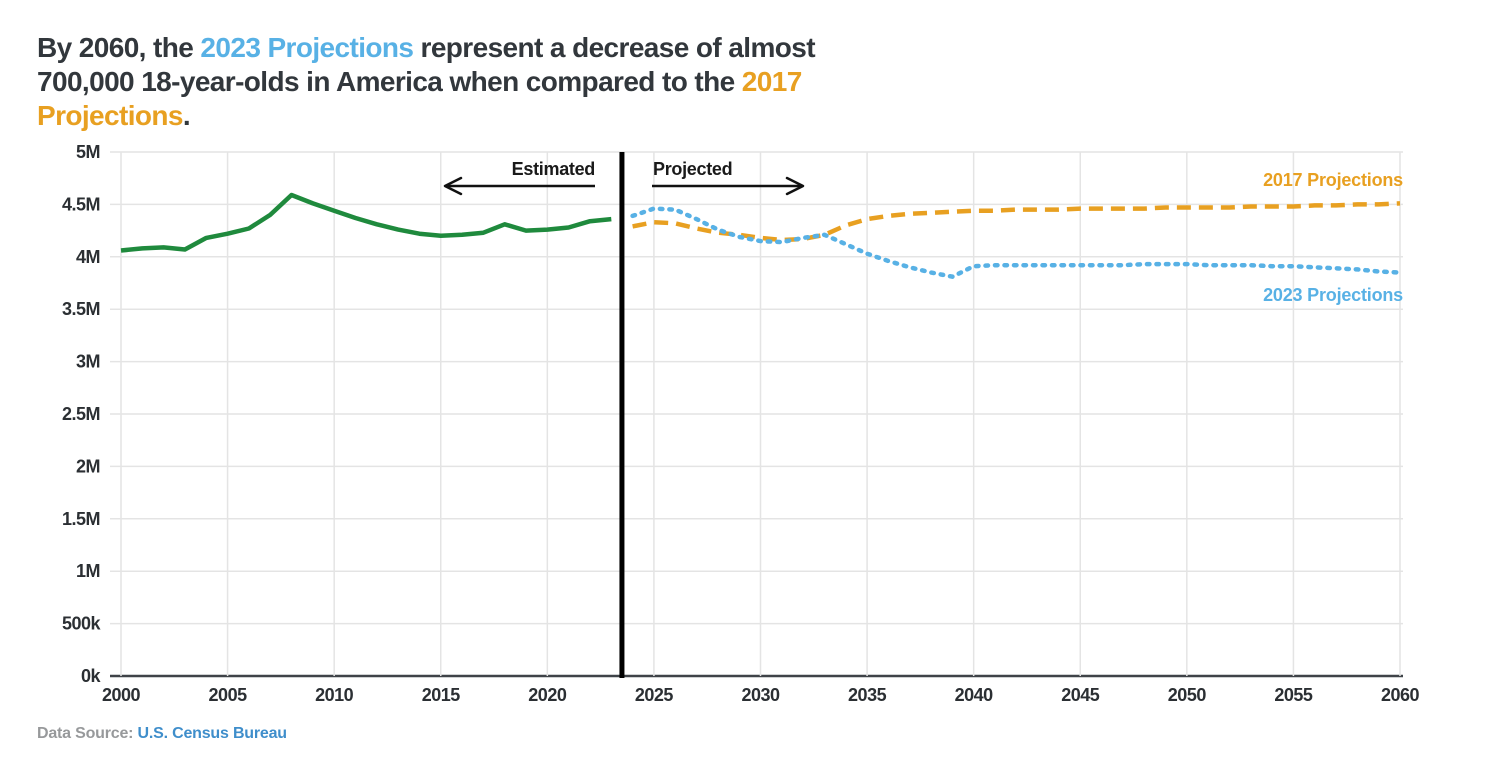  I want to click on y-axis-tick-label: 4.5M, so click(81, 204).